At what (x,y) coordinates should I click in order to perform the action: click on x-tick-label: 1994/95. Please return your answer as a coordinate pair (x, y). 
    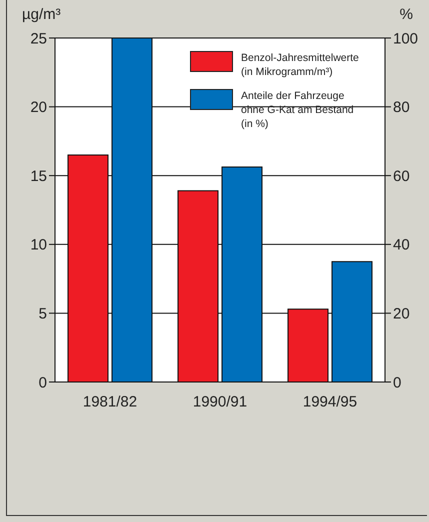
    Looking at the image, I should click on (330, 402).